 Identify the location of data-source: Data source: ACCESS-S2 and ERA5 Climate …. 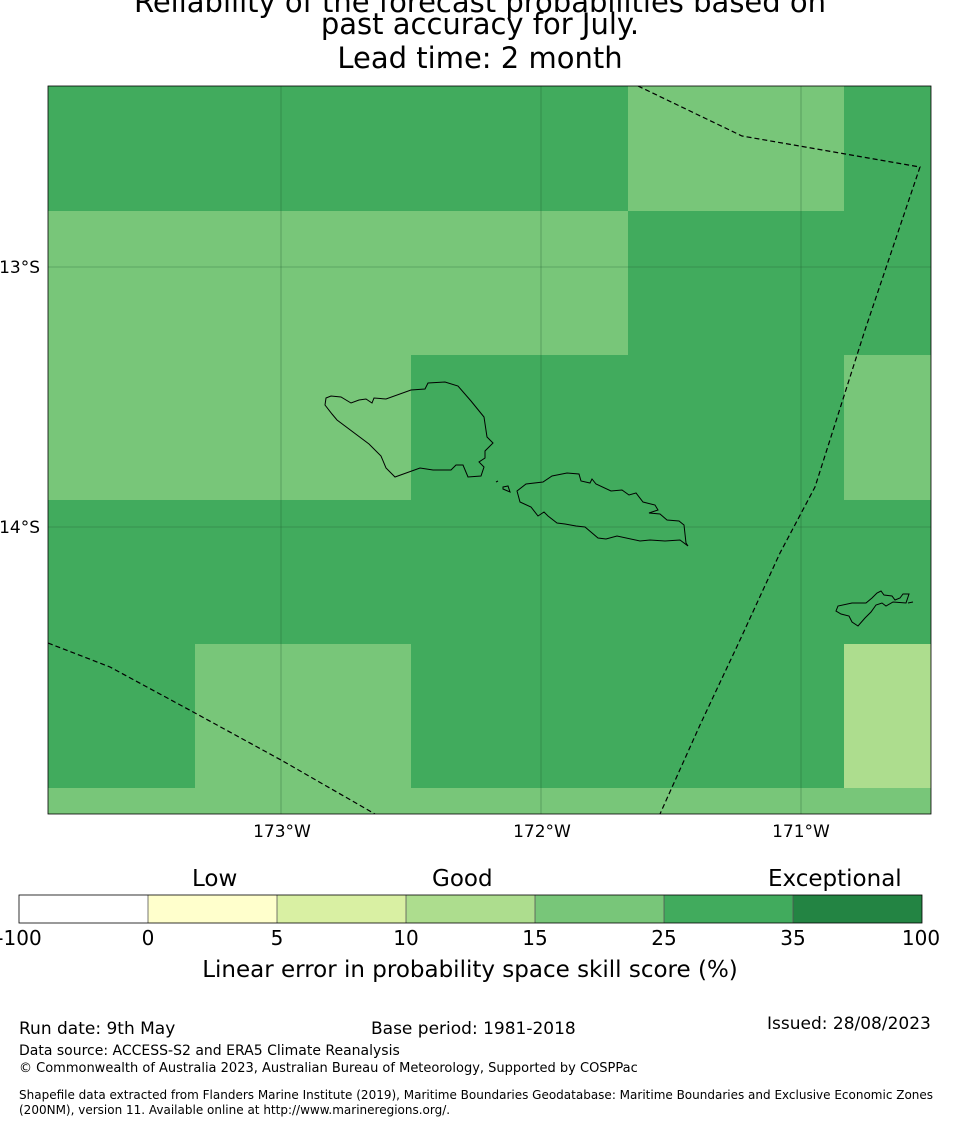
(209, 1051).